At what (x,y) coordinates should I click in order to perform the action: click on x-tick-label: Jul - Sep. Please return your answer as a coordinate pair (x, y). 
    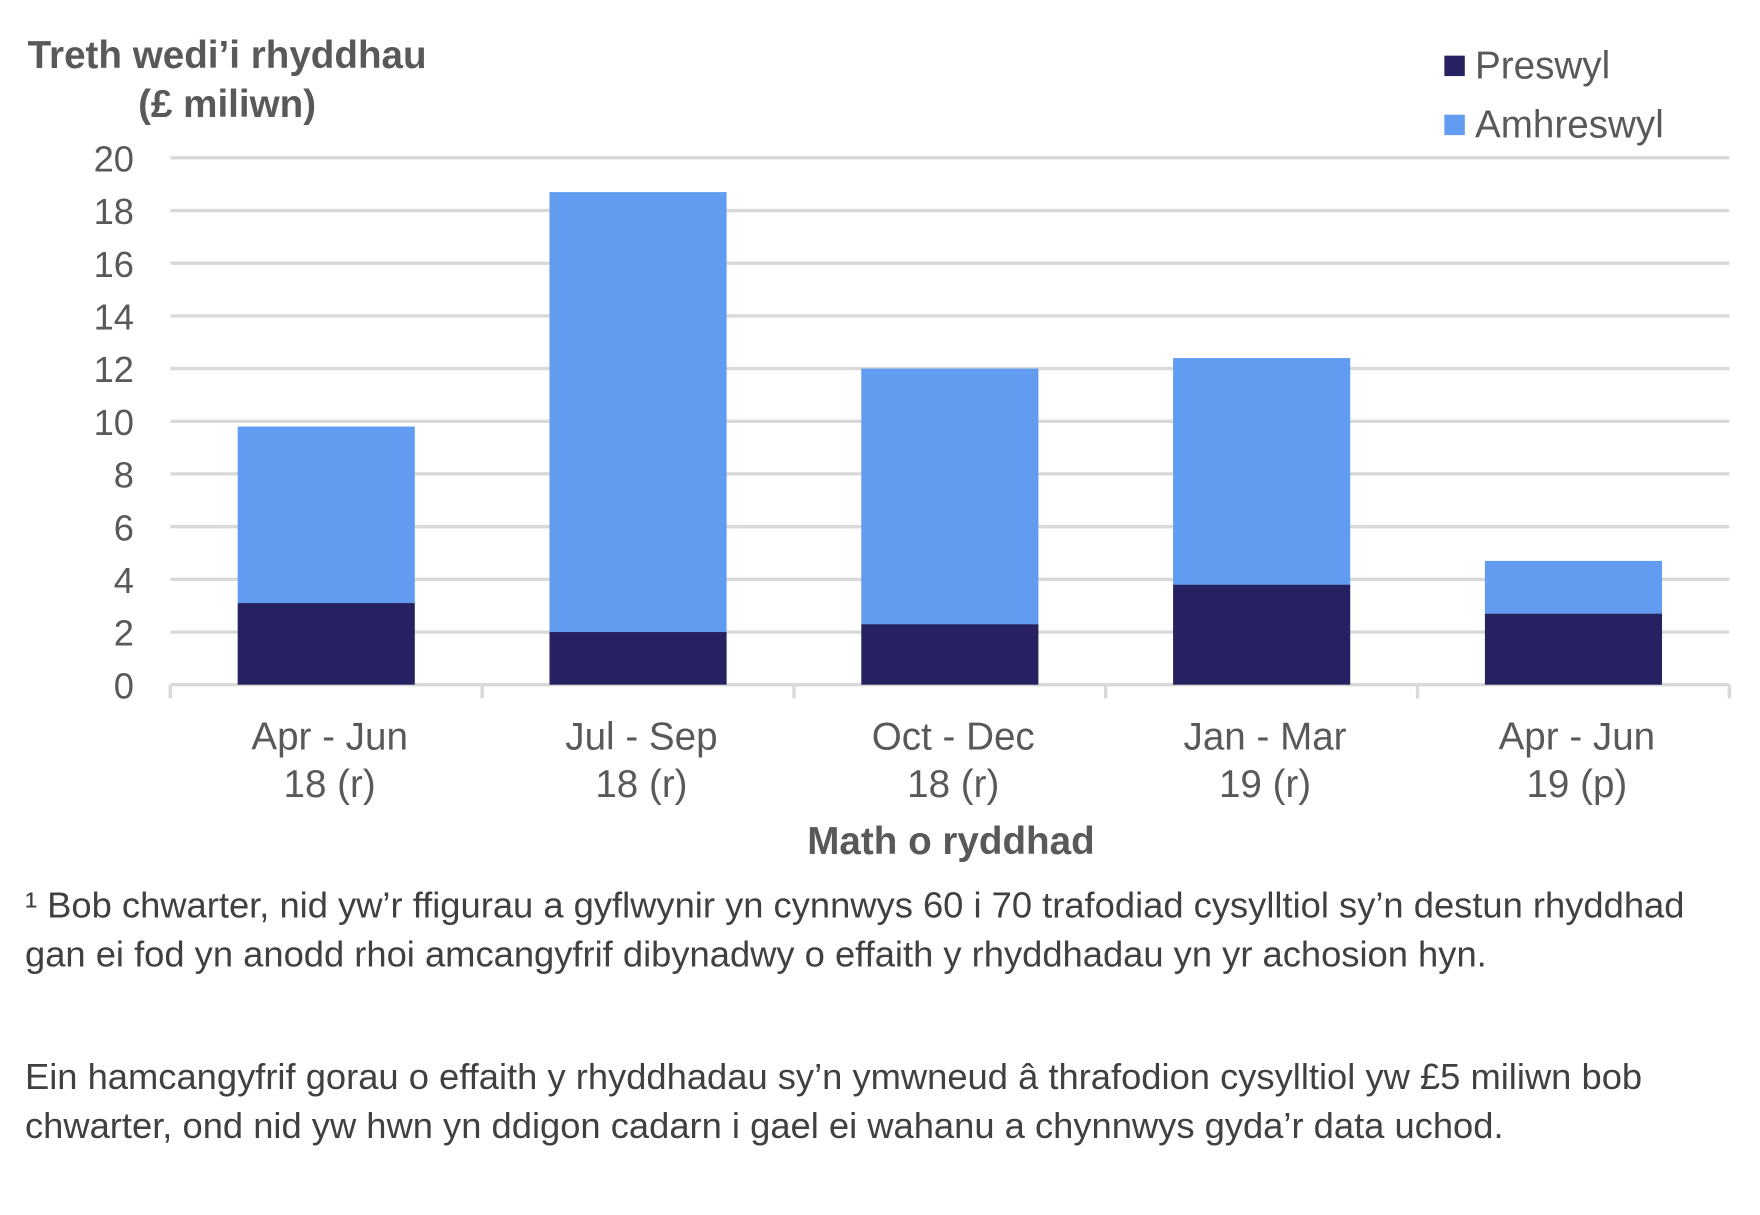
    Looking at the image, I should click on (641, 736).